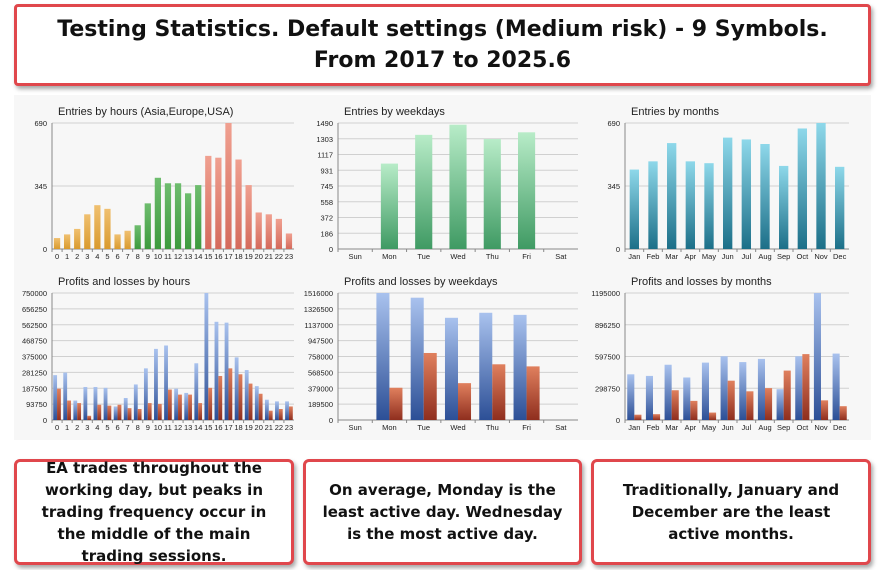  Describe the element at coordinates (87, 427) in the screenshot. I see `xtick-3-3: 3` at that location.